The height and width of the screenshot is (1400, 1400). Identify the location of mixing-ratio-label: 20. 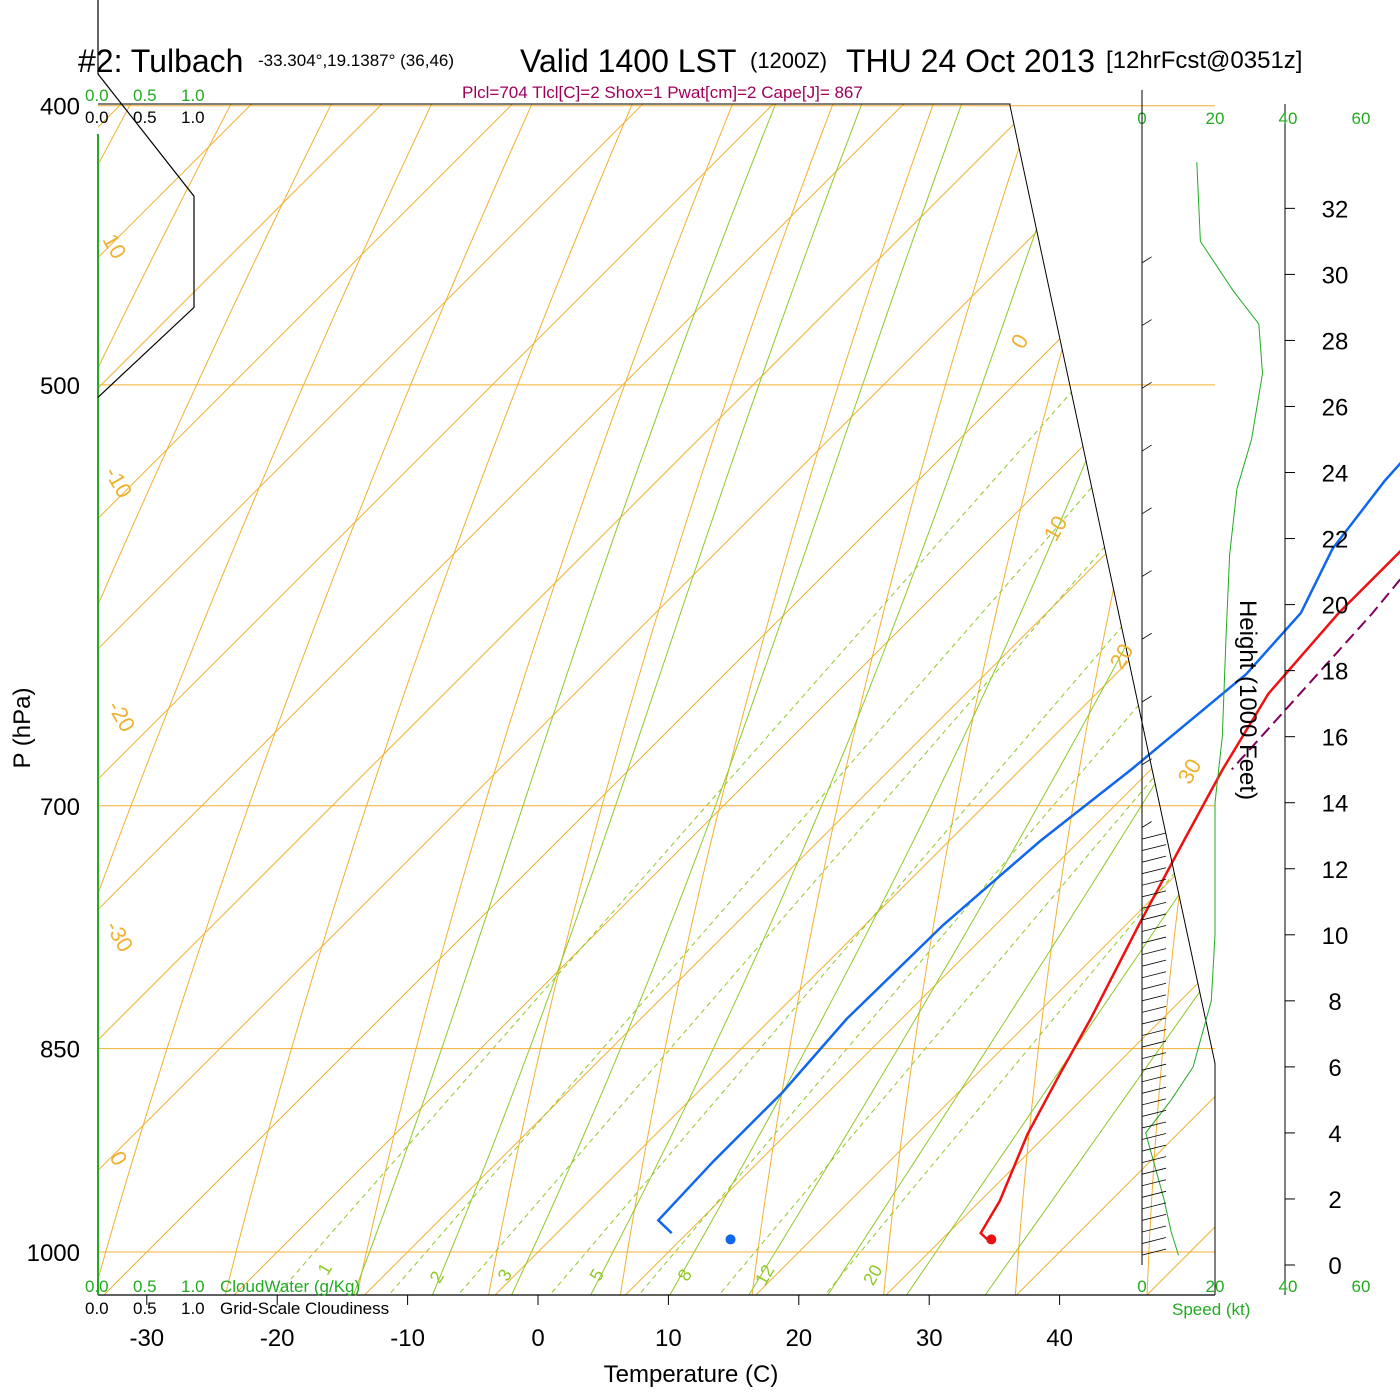
(872, 1274).